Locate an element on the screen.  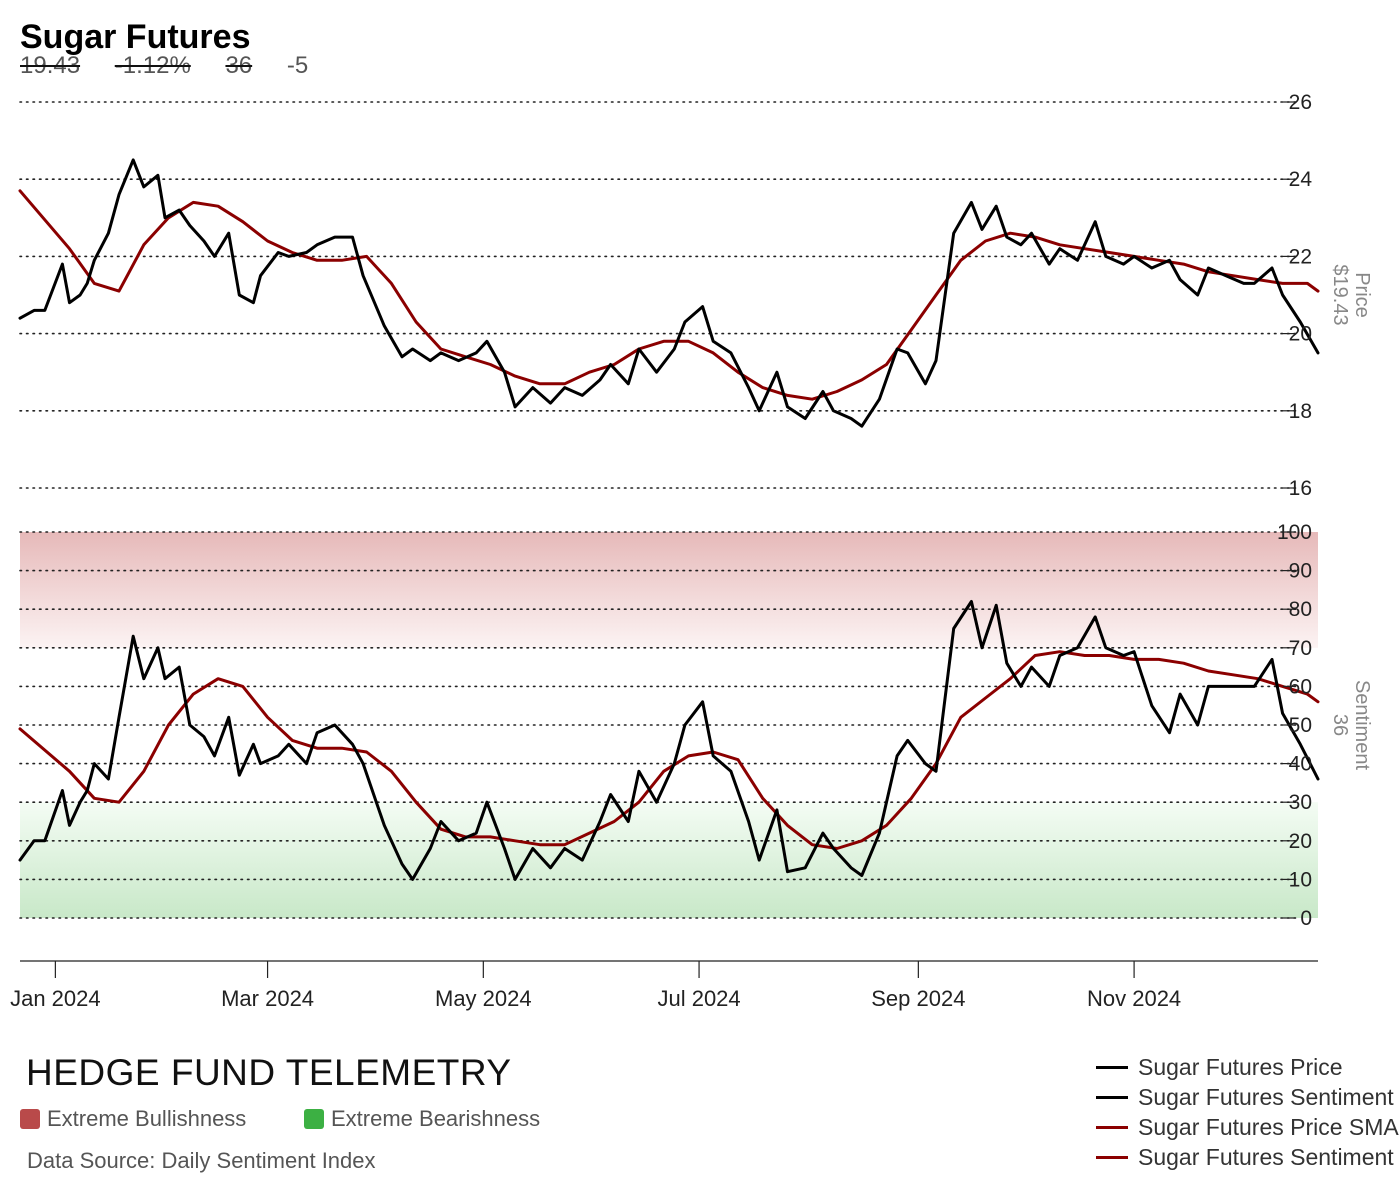
stats-row: 19.43 -1.12% 36 -5 is located at coordinates (178, 66).